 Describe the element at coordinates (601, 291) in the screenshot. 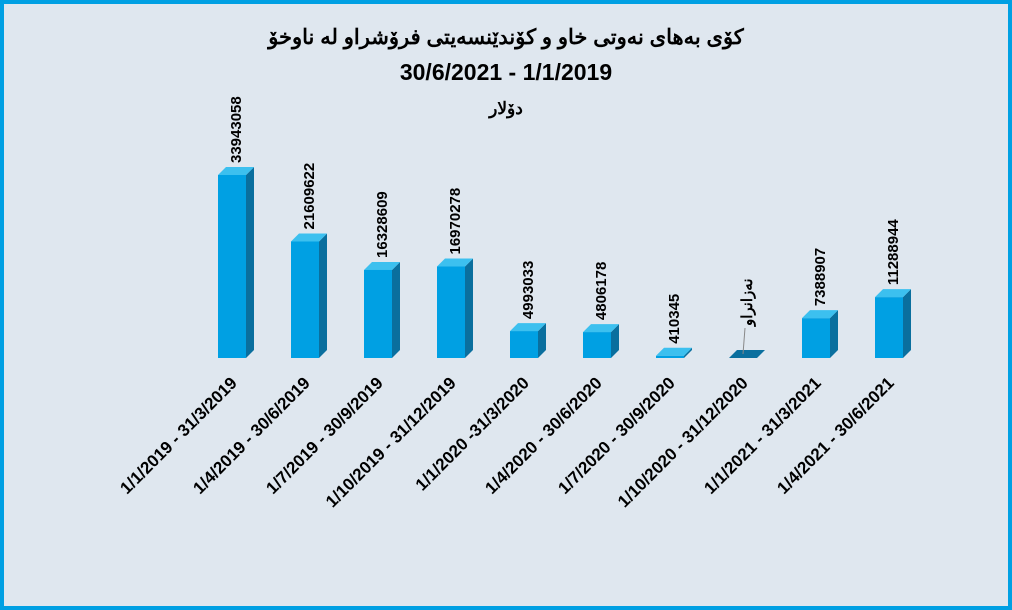

I see `value-label: 4806178` at that location.